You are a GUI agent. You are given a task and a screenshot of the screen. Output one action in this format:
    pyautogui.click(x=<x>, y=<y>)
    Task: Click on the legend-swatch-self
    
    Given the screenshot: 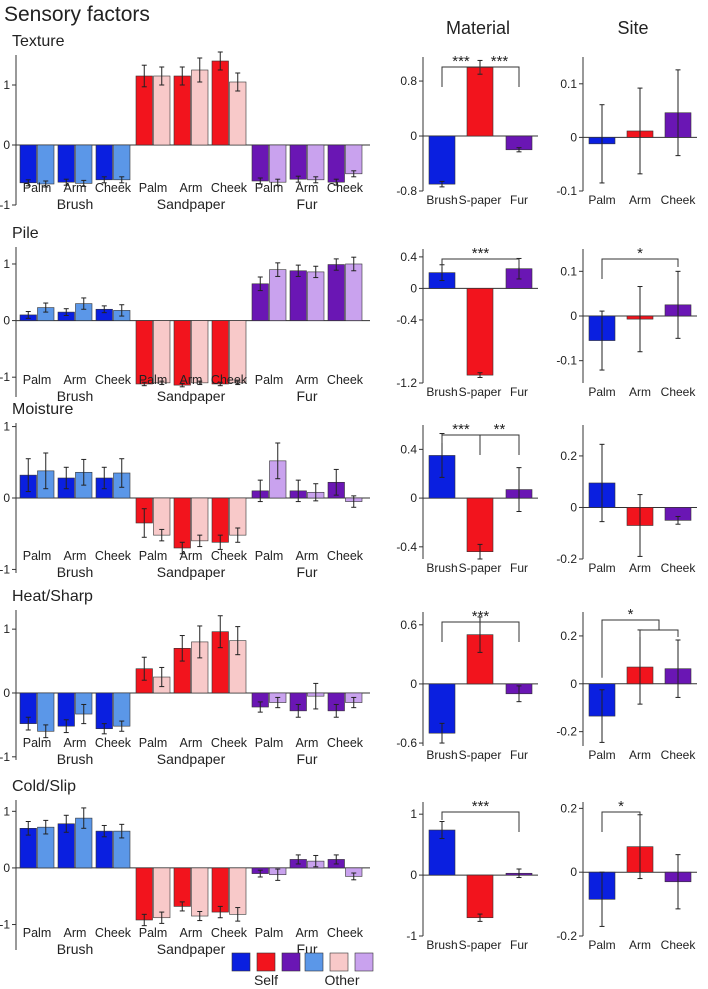 What is the action you would take?
    pyautogui.click(x=266, y=962)
    